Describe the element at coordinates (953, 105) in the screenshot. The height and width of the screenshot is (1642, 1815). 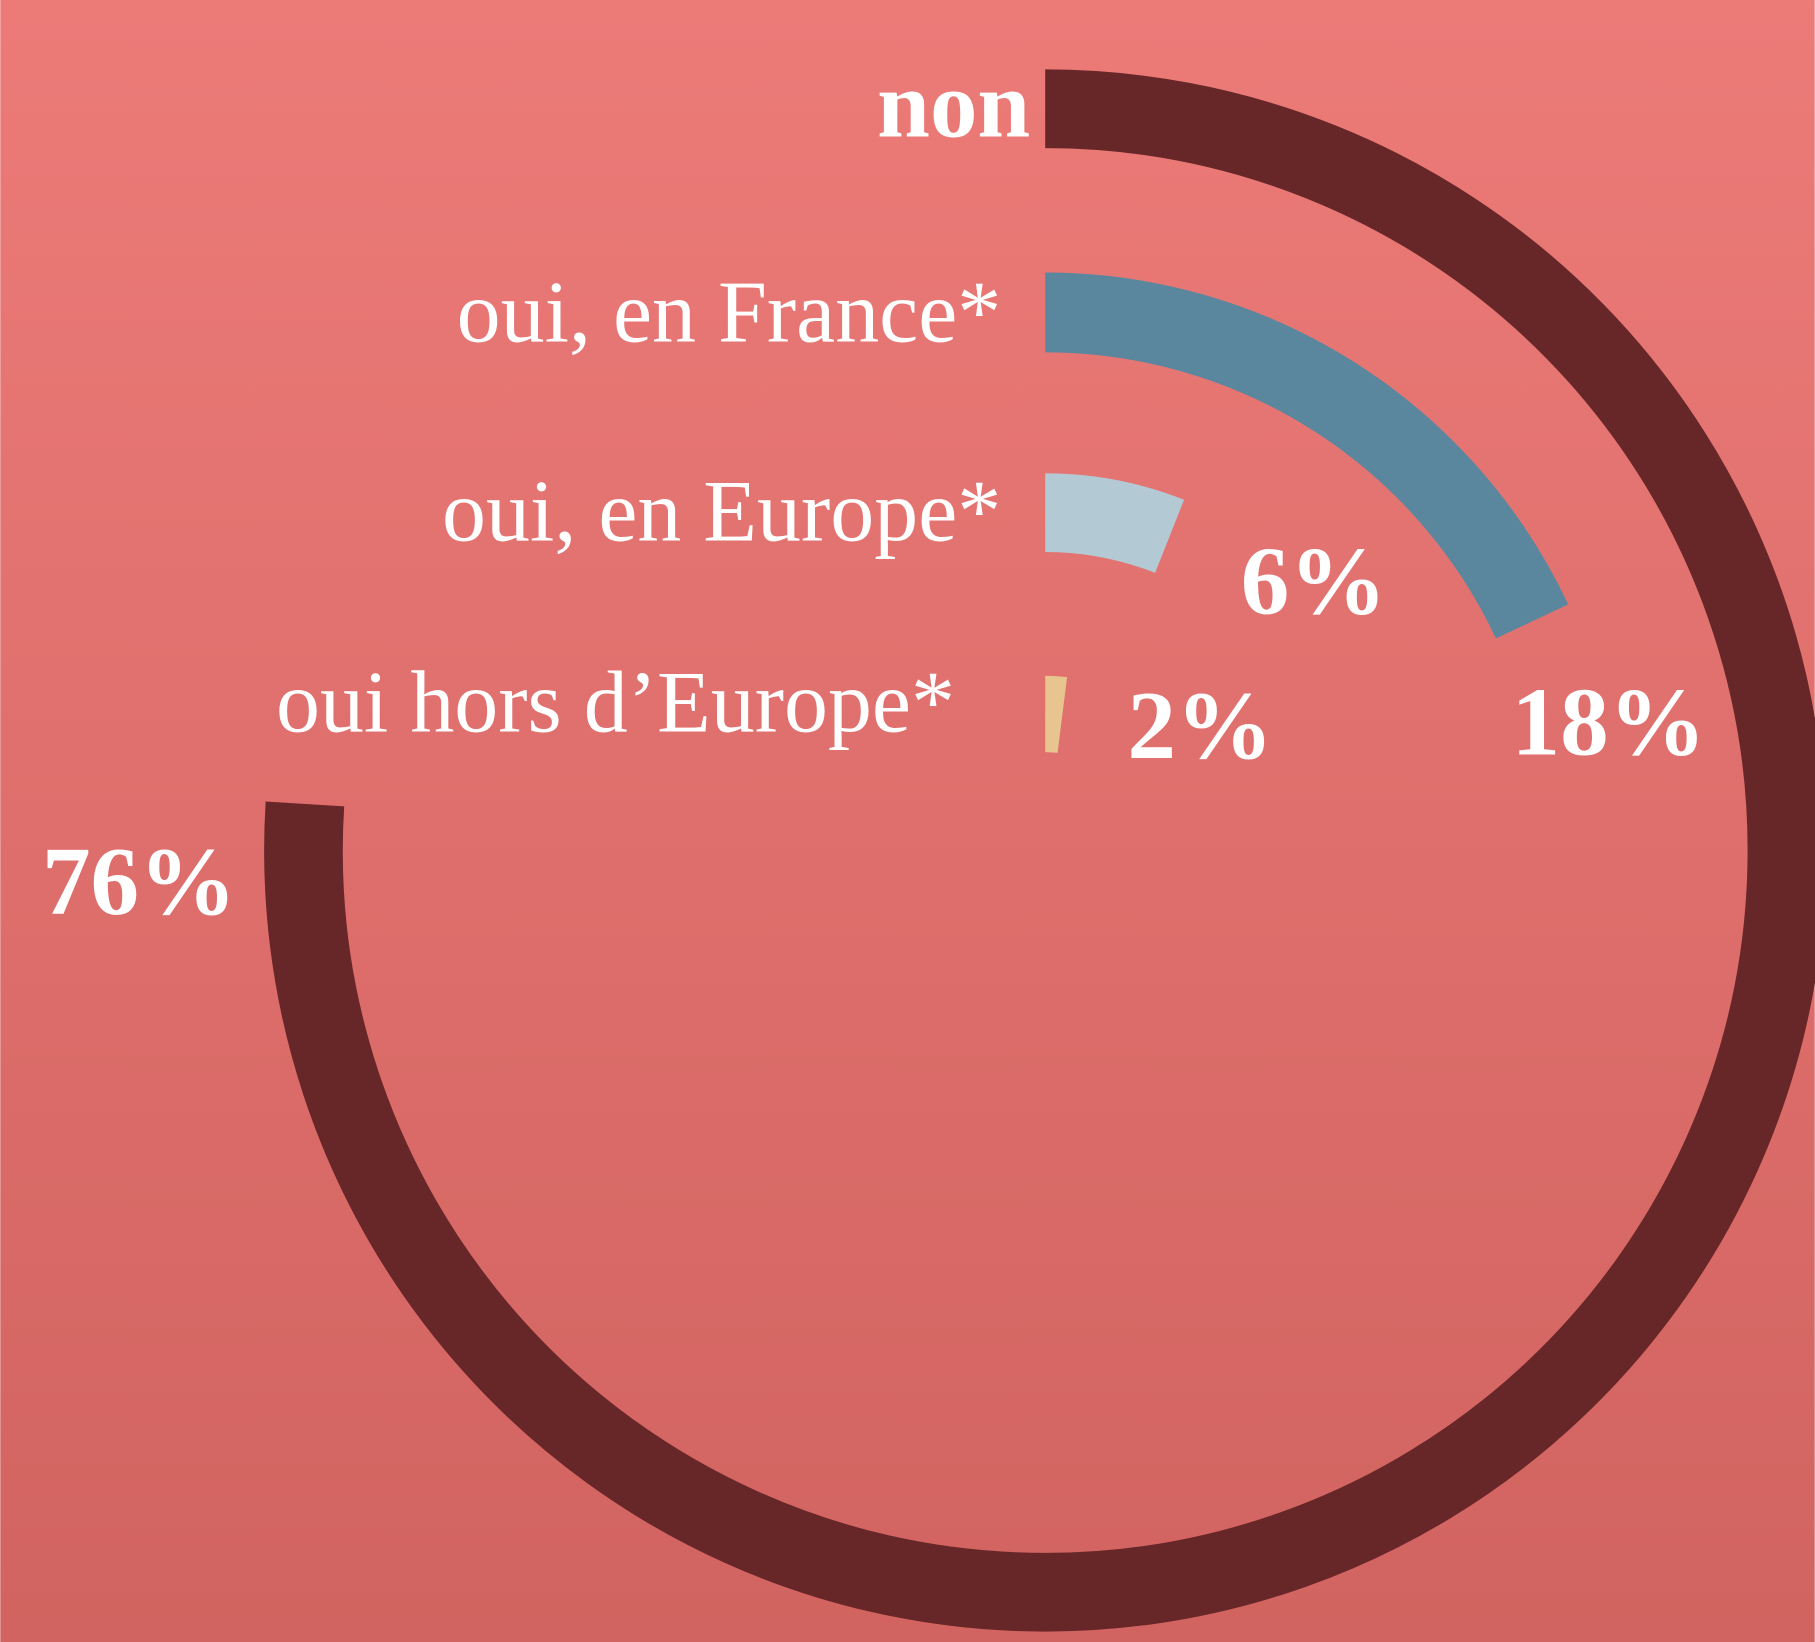
I see `category-label: non` at that location.